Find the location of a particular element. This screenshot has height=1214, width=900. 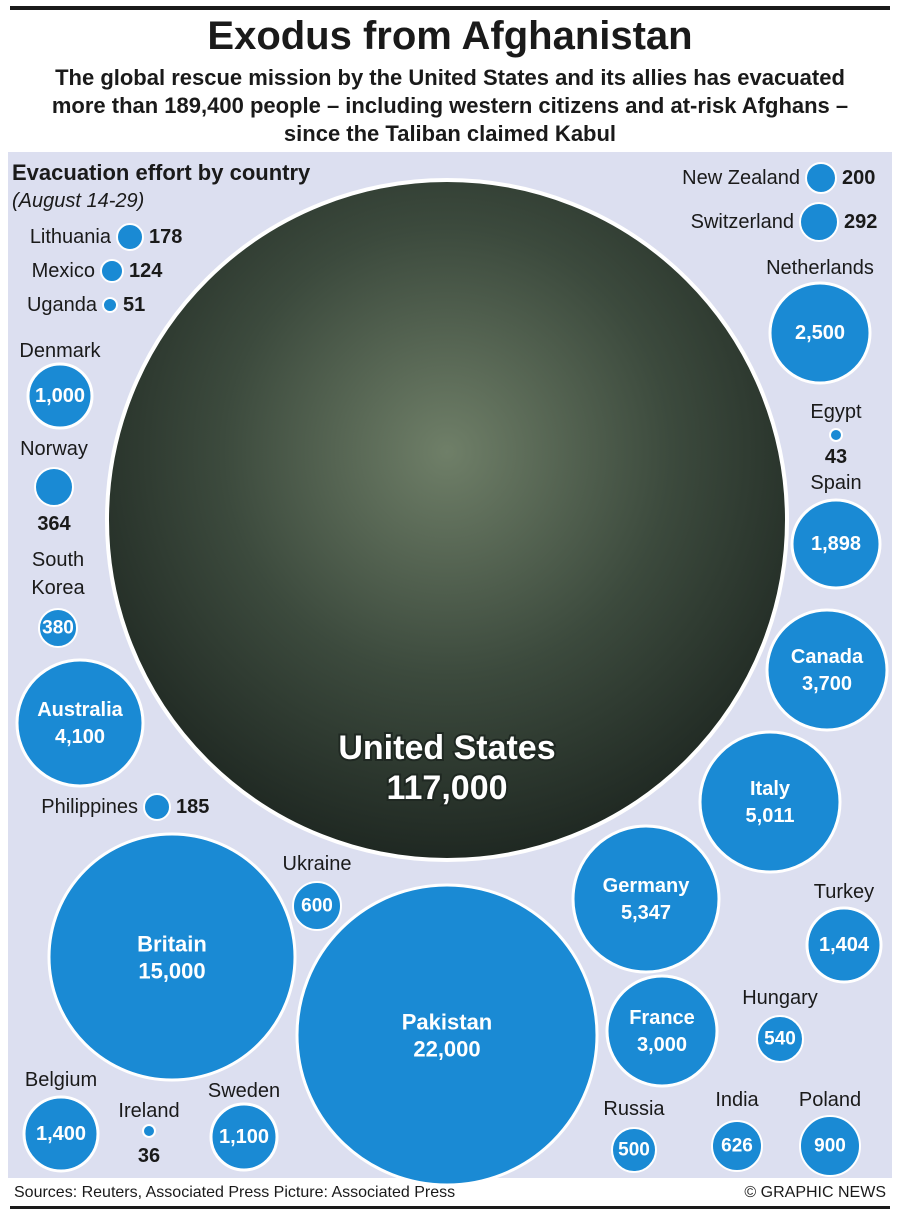

bubble-name-ireland: Ireland is located at coordinates (148, 1111).